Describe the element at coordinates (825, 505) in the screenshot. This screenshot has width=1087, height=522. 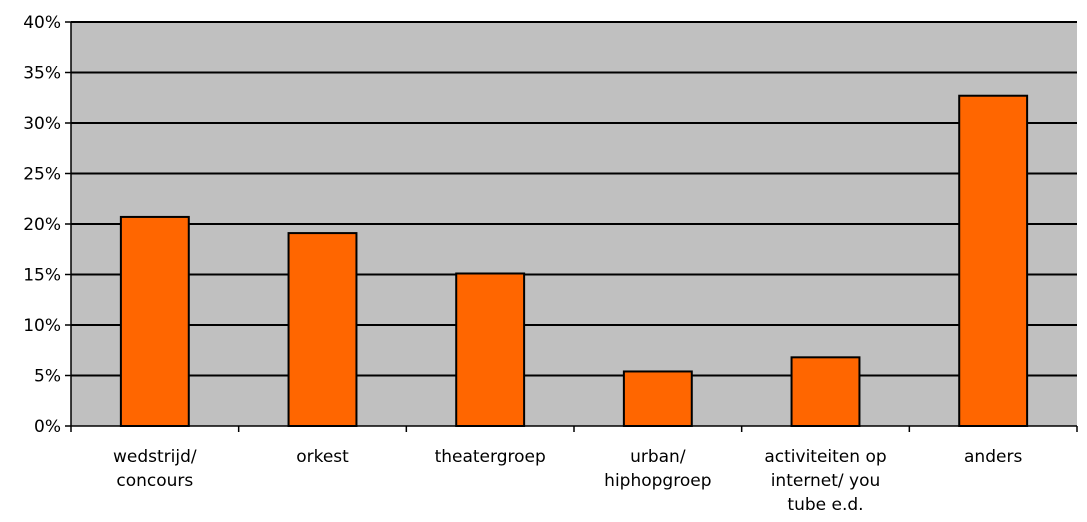
I see `x-category-label-line: tube e.d.` at that location.